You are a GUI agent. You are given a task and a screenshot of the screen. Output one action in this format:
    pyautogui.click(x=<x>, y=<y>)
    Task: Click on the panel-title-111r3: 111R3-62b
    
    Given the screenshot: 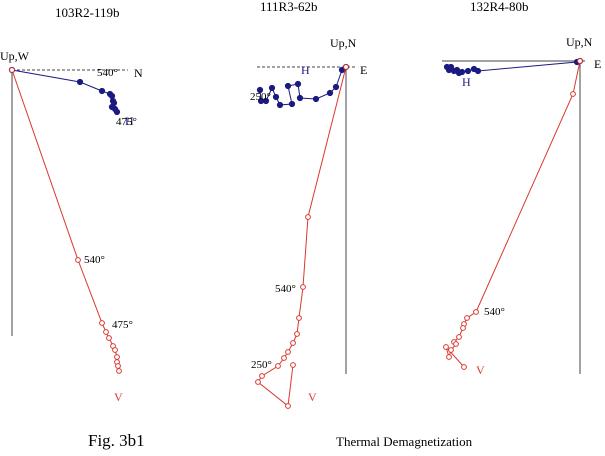 What is the action you would take?
    pyautogui.click(x=289, y=7)
    